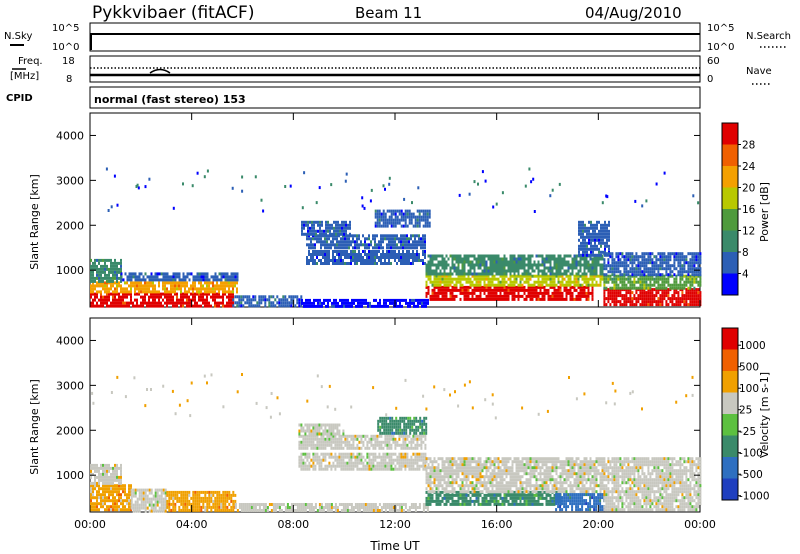 The image size is (800, 554). Describe the element at coordinates (656, 184) in the screenshot. I see `power-echo` at that location.